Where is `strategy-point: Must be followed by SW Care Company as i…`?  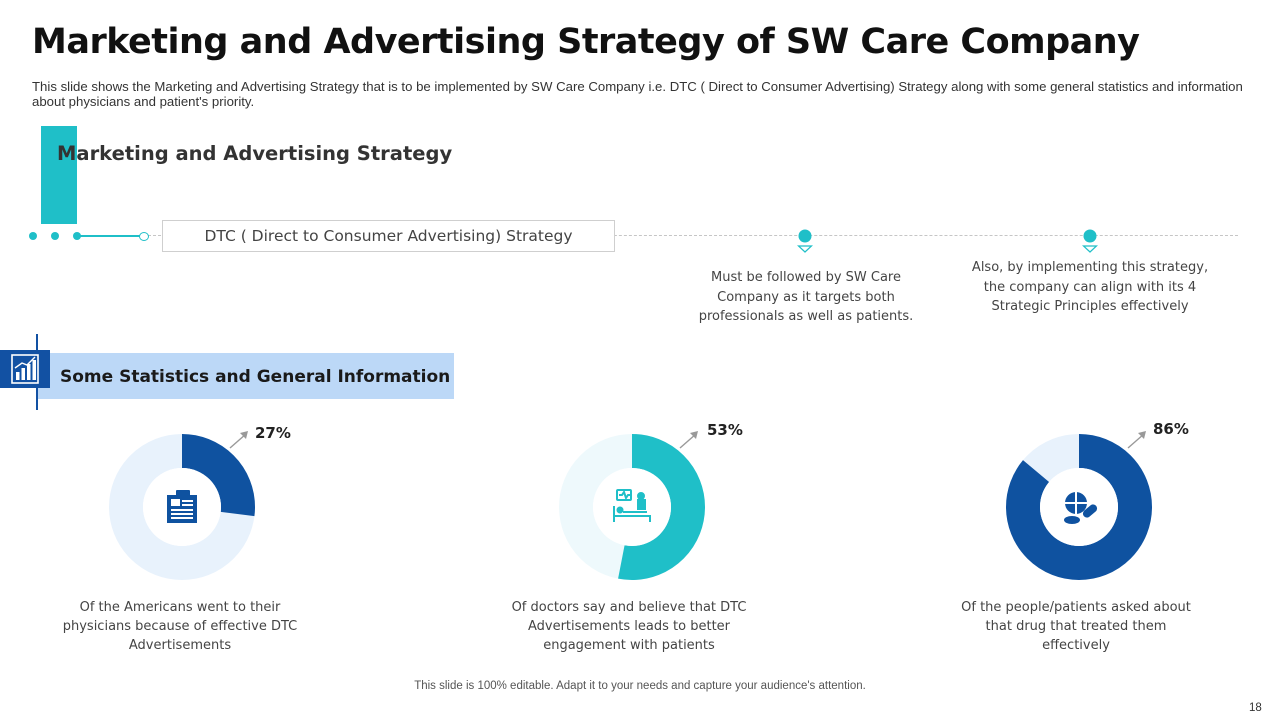 strategy-point: Must be followed by SW Care Company as i… is located at coordinates (806, 297).